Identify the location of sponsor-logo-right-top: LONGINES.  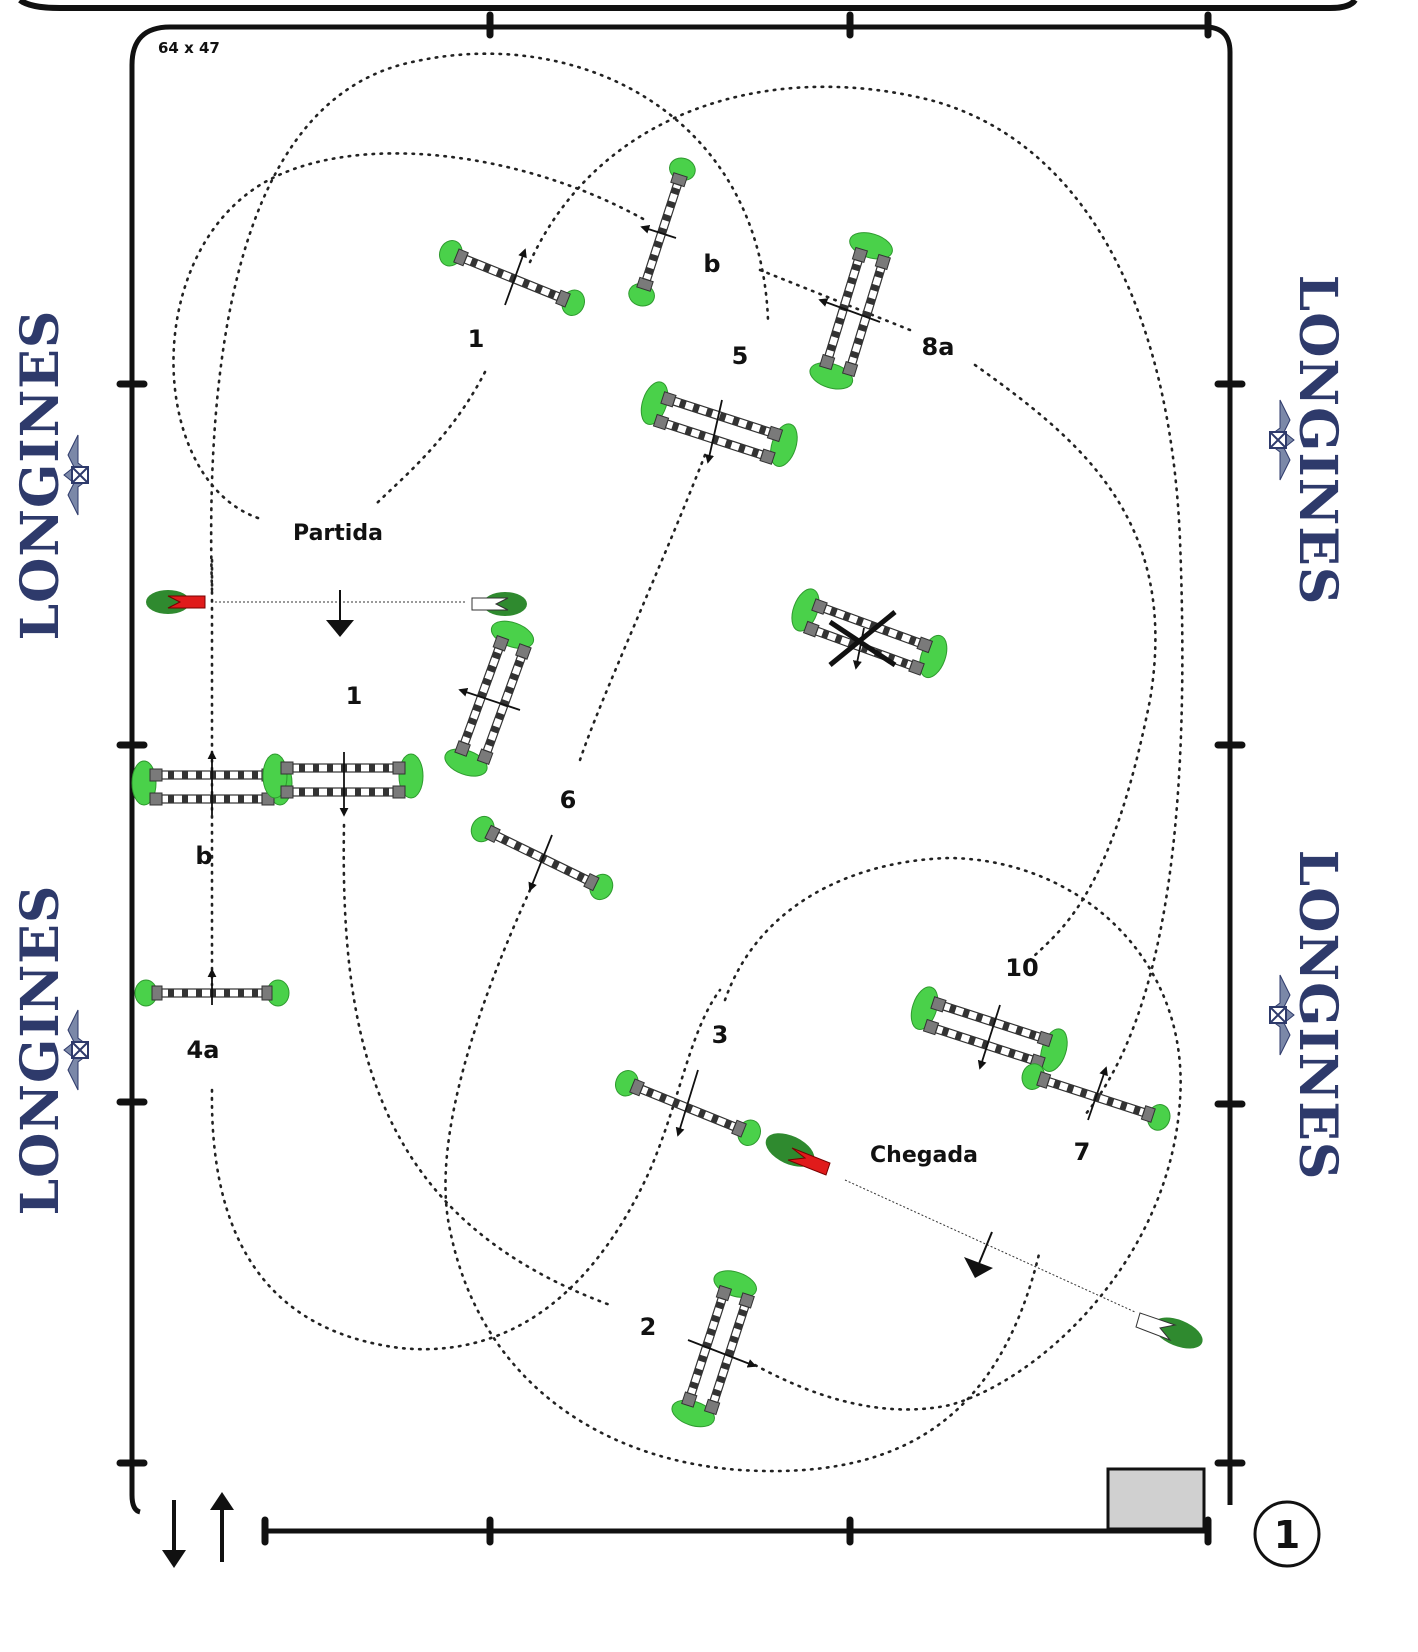
(1308, 440).